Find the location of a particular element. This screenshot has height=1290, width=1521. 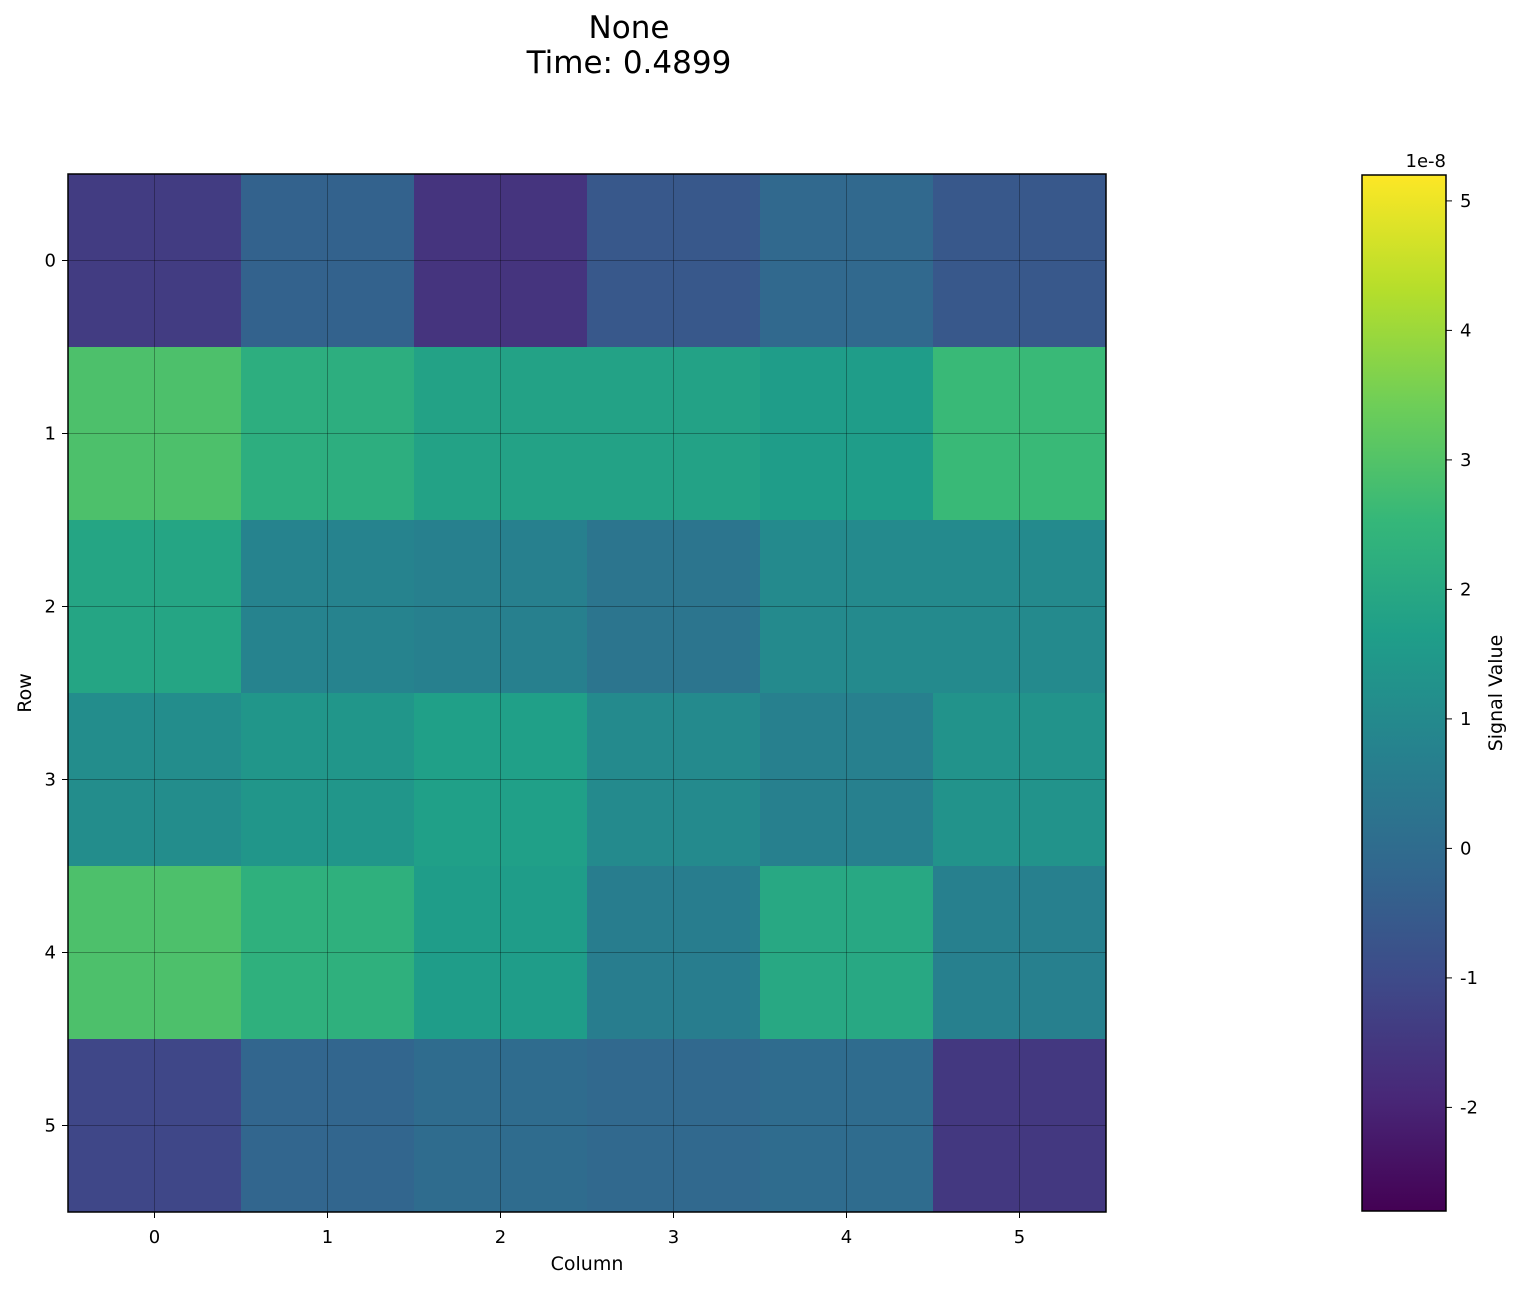

heatmap-cell-r3-c3 is located at coordinates (674, 780).